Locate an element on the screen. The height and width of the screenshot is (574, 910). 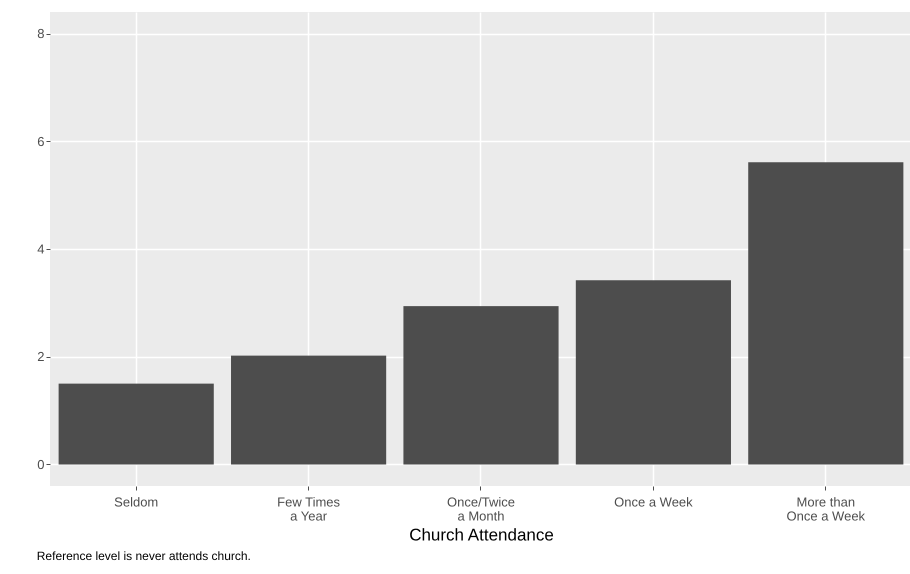
x-tick-label: Once a Week is located at coordinates (654, 502).